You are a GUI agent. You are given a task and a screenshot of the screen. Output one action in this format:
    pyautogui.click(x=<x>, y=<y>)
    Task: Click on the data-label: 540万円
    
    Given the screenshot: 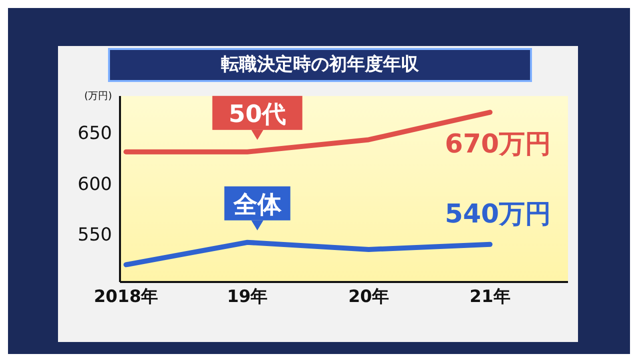 What is the action you would take?
    pyautogui.click(x=498, y=214)
    